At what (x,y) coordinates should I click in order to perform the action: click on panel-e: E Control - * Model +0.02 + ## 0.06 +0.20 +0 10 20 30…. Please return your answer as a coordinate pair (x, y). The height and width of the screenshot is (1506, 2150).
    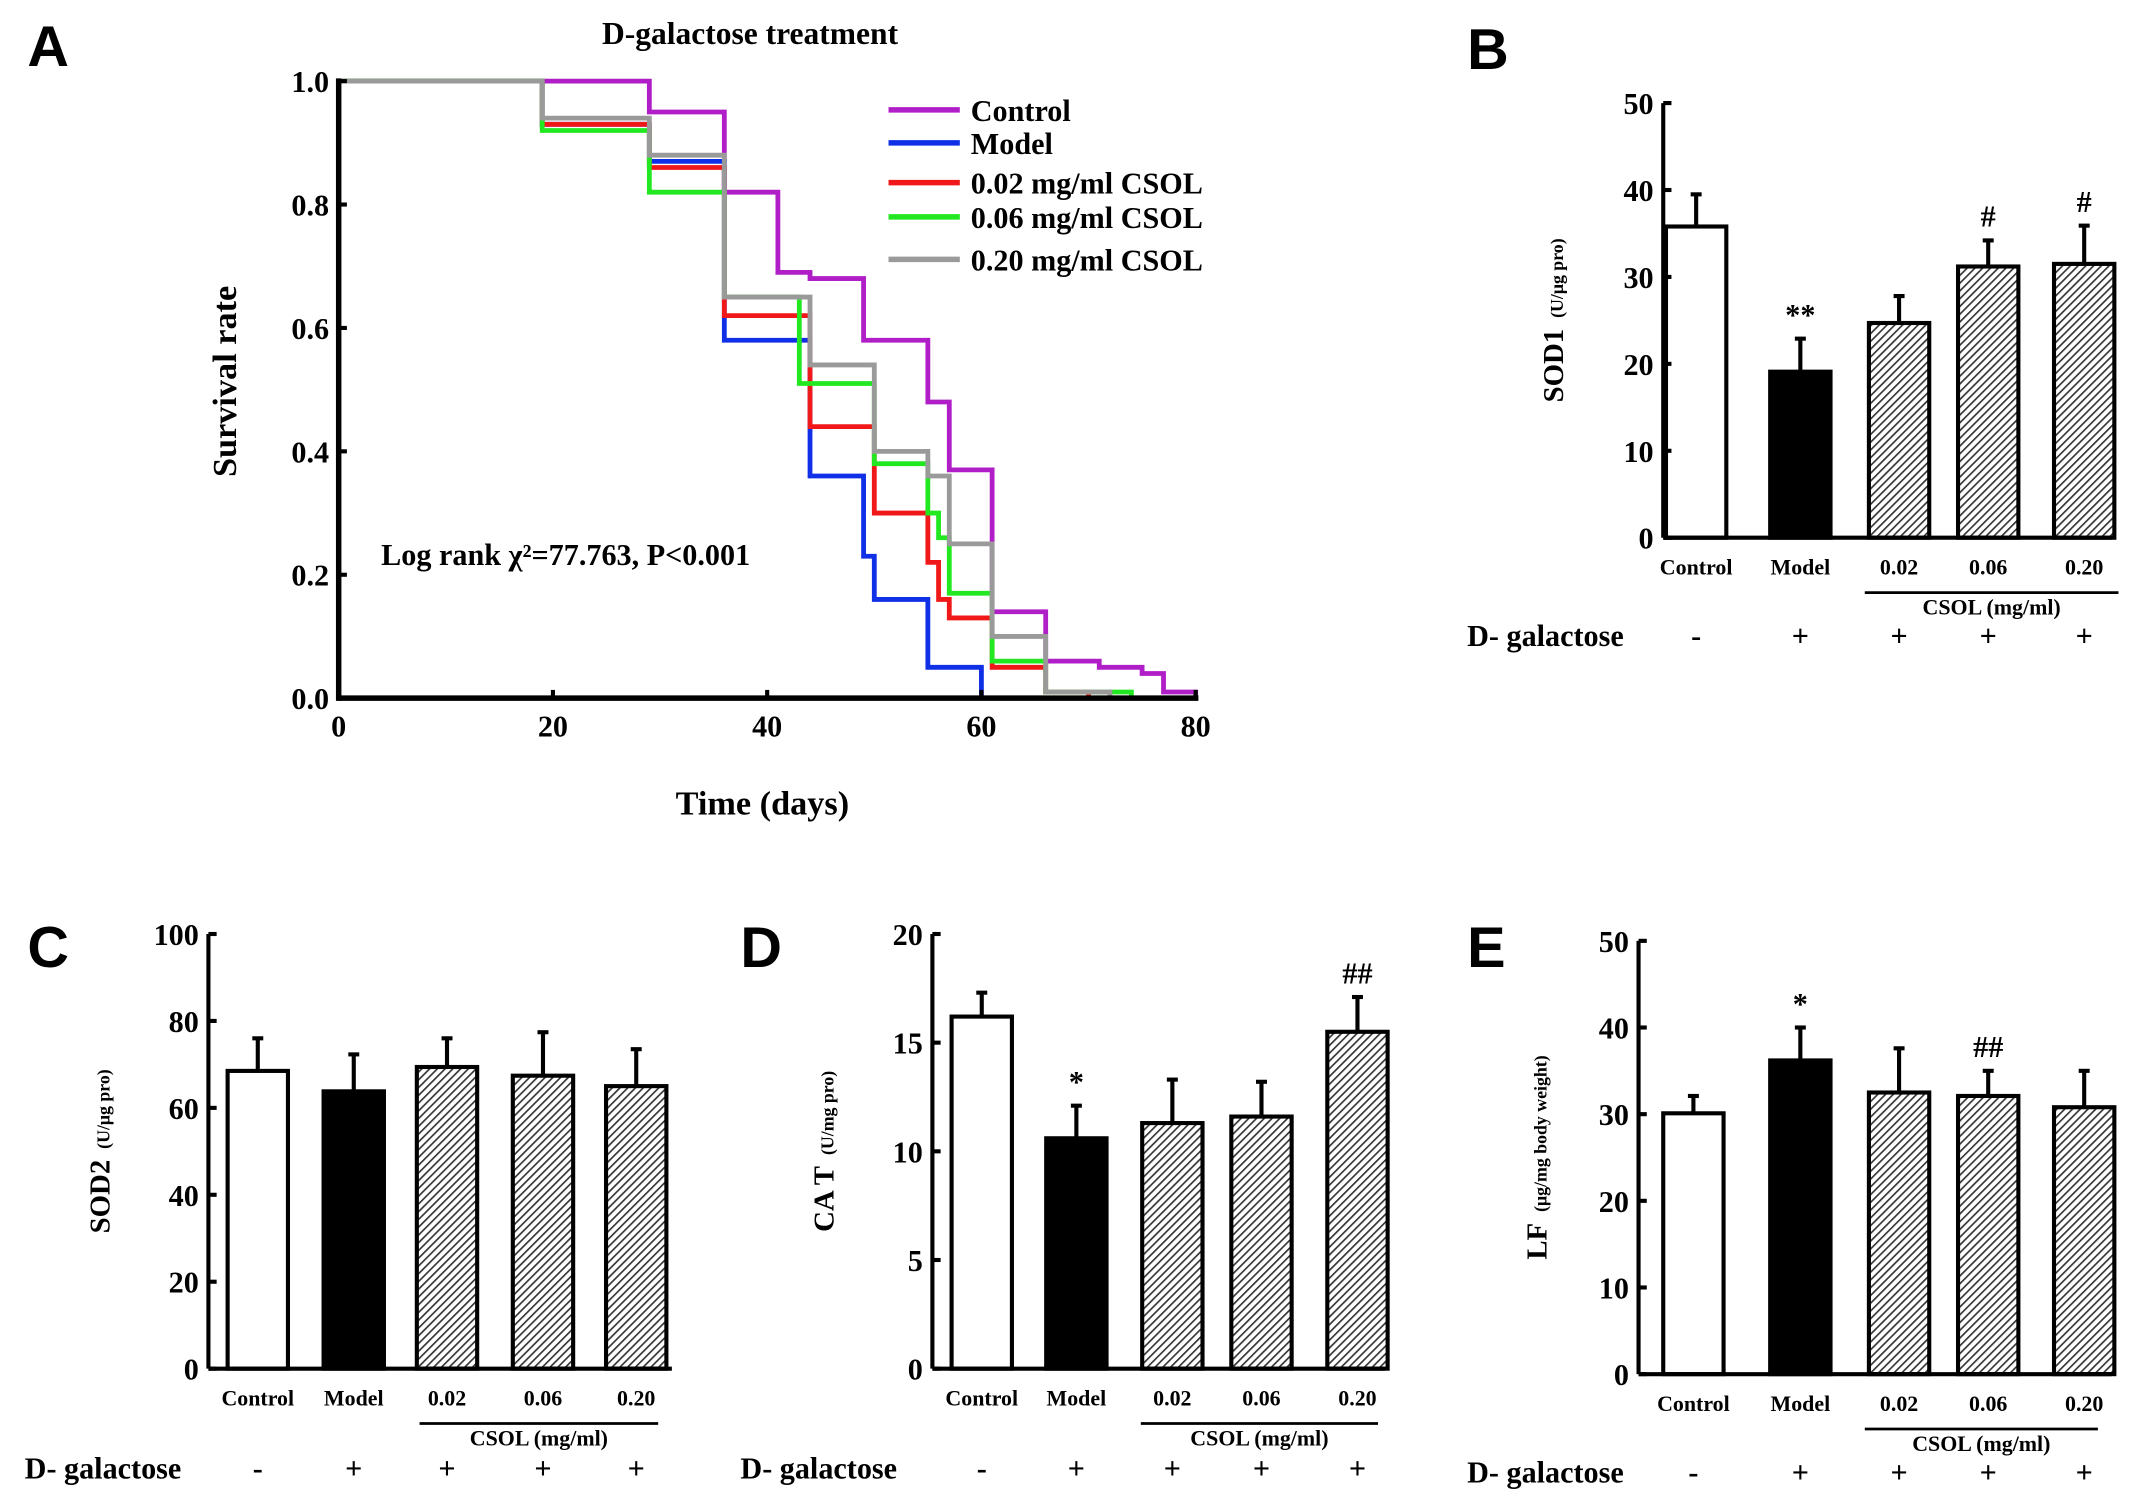
    Looking at the image, I should click on (1792, 1202).